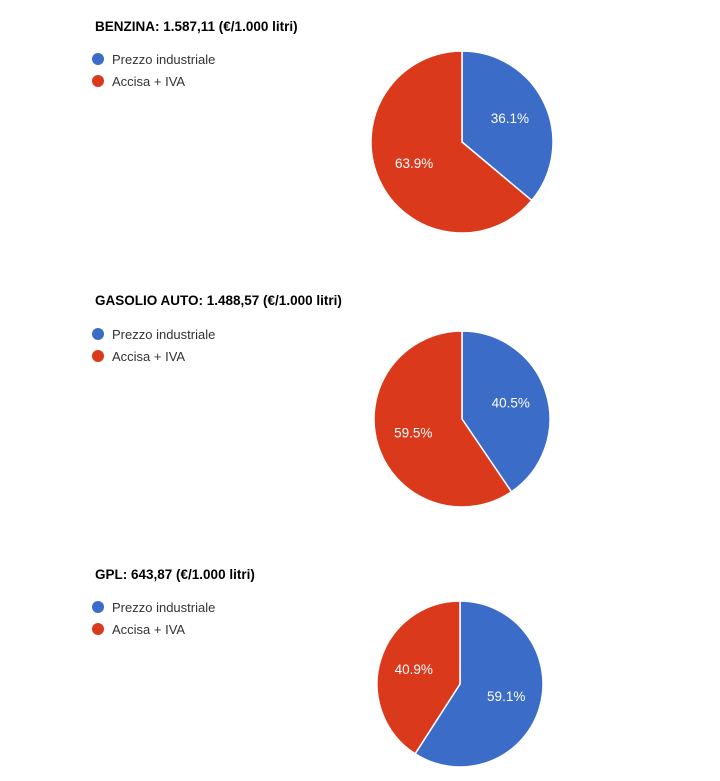 The height and width of the screenshot is (781, 720). I want to click on pie-chart-gpl: 59.1% 40.9%, so click(460, 684).